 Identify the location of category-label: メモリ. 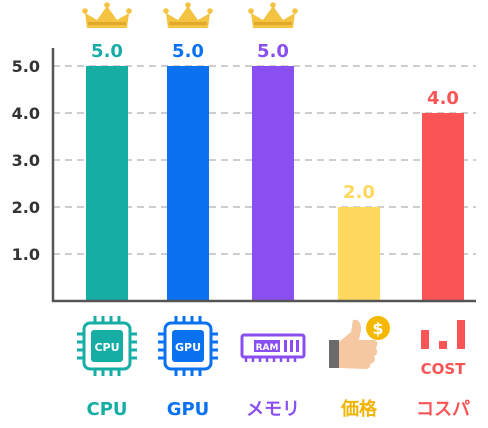
(273, 409).